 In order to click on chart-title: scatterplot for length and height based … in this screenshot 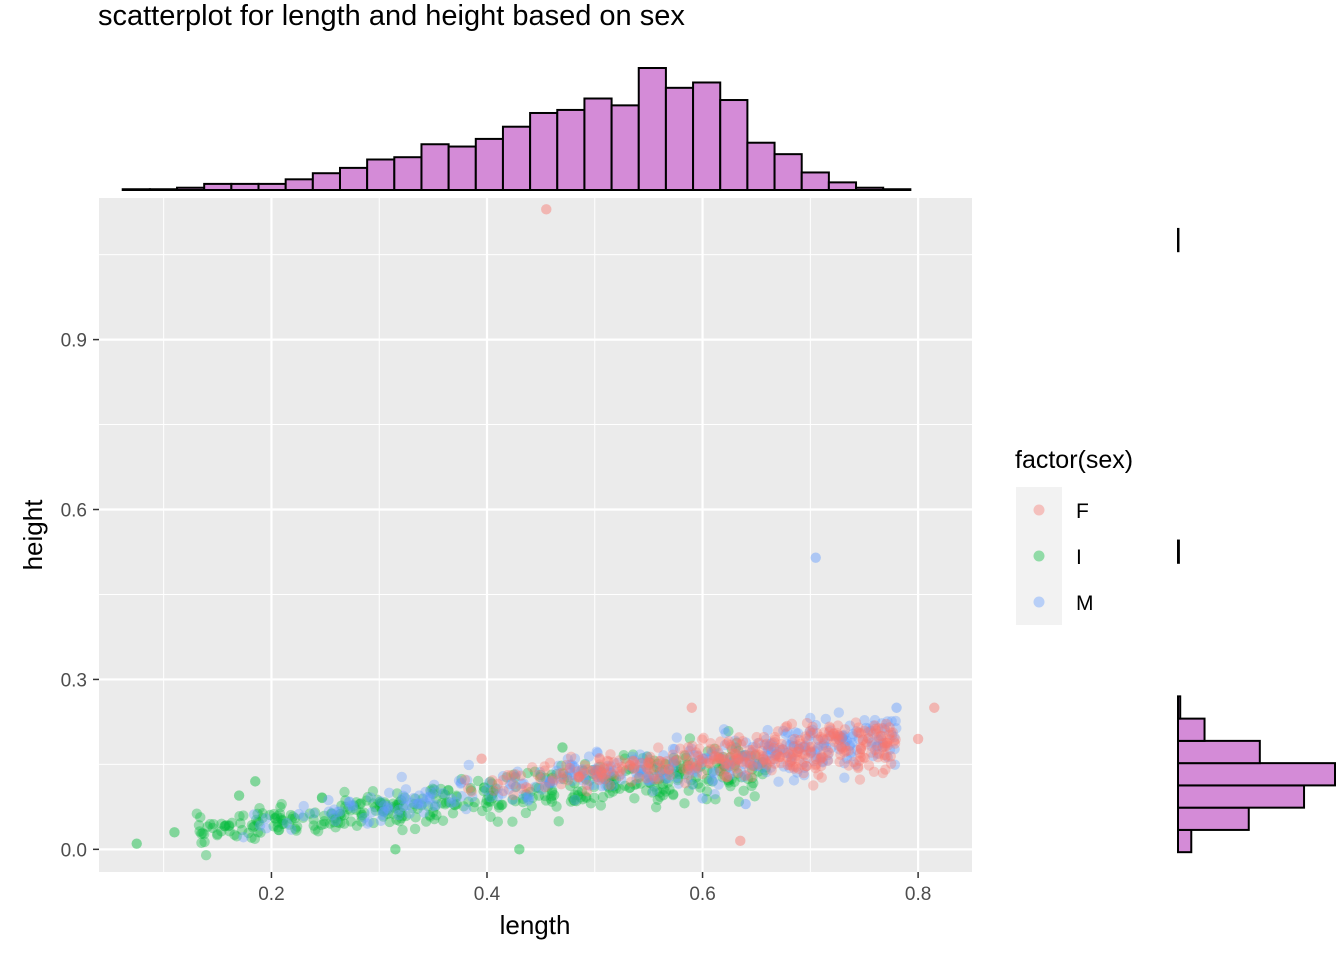, I will do `click(391, 16)`.